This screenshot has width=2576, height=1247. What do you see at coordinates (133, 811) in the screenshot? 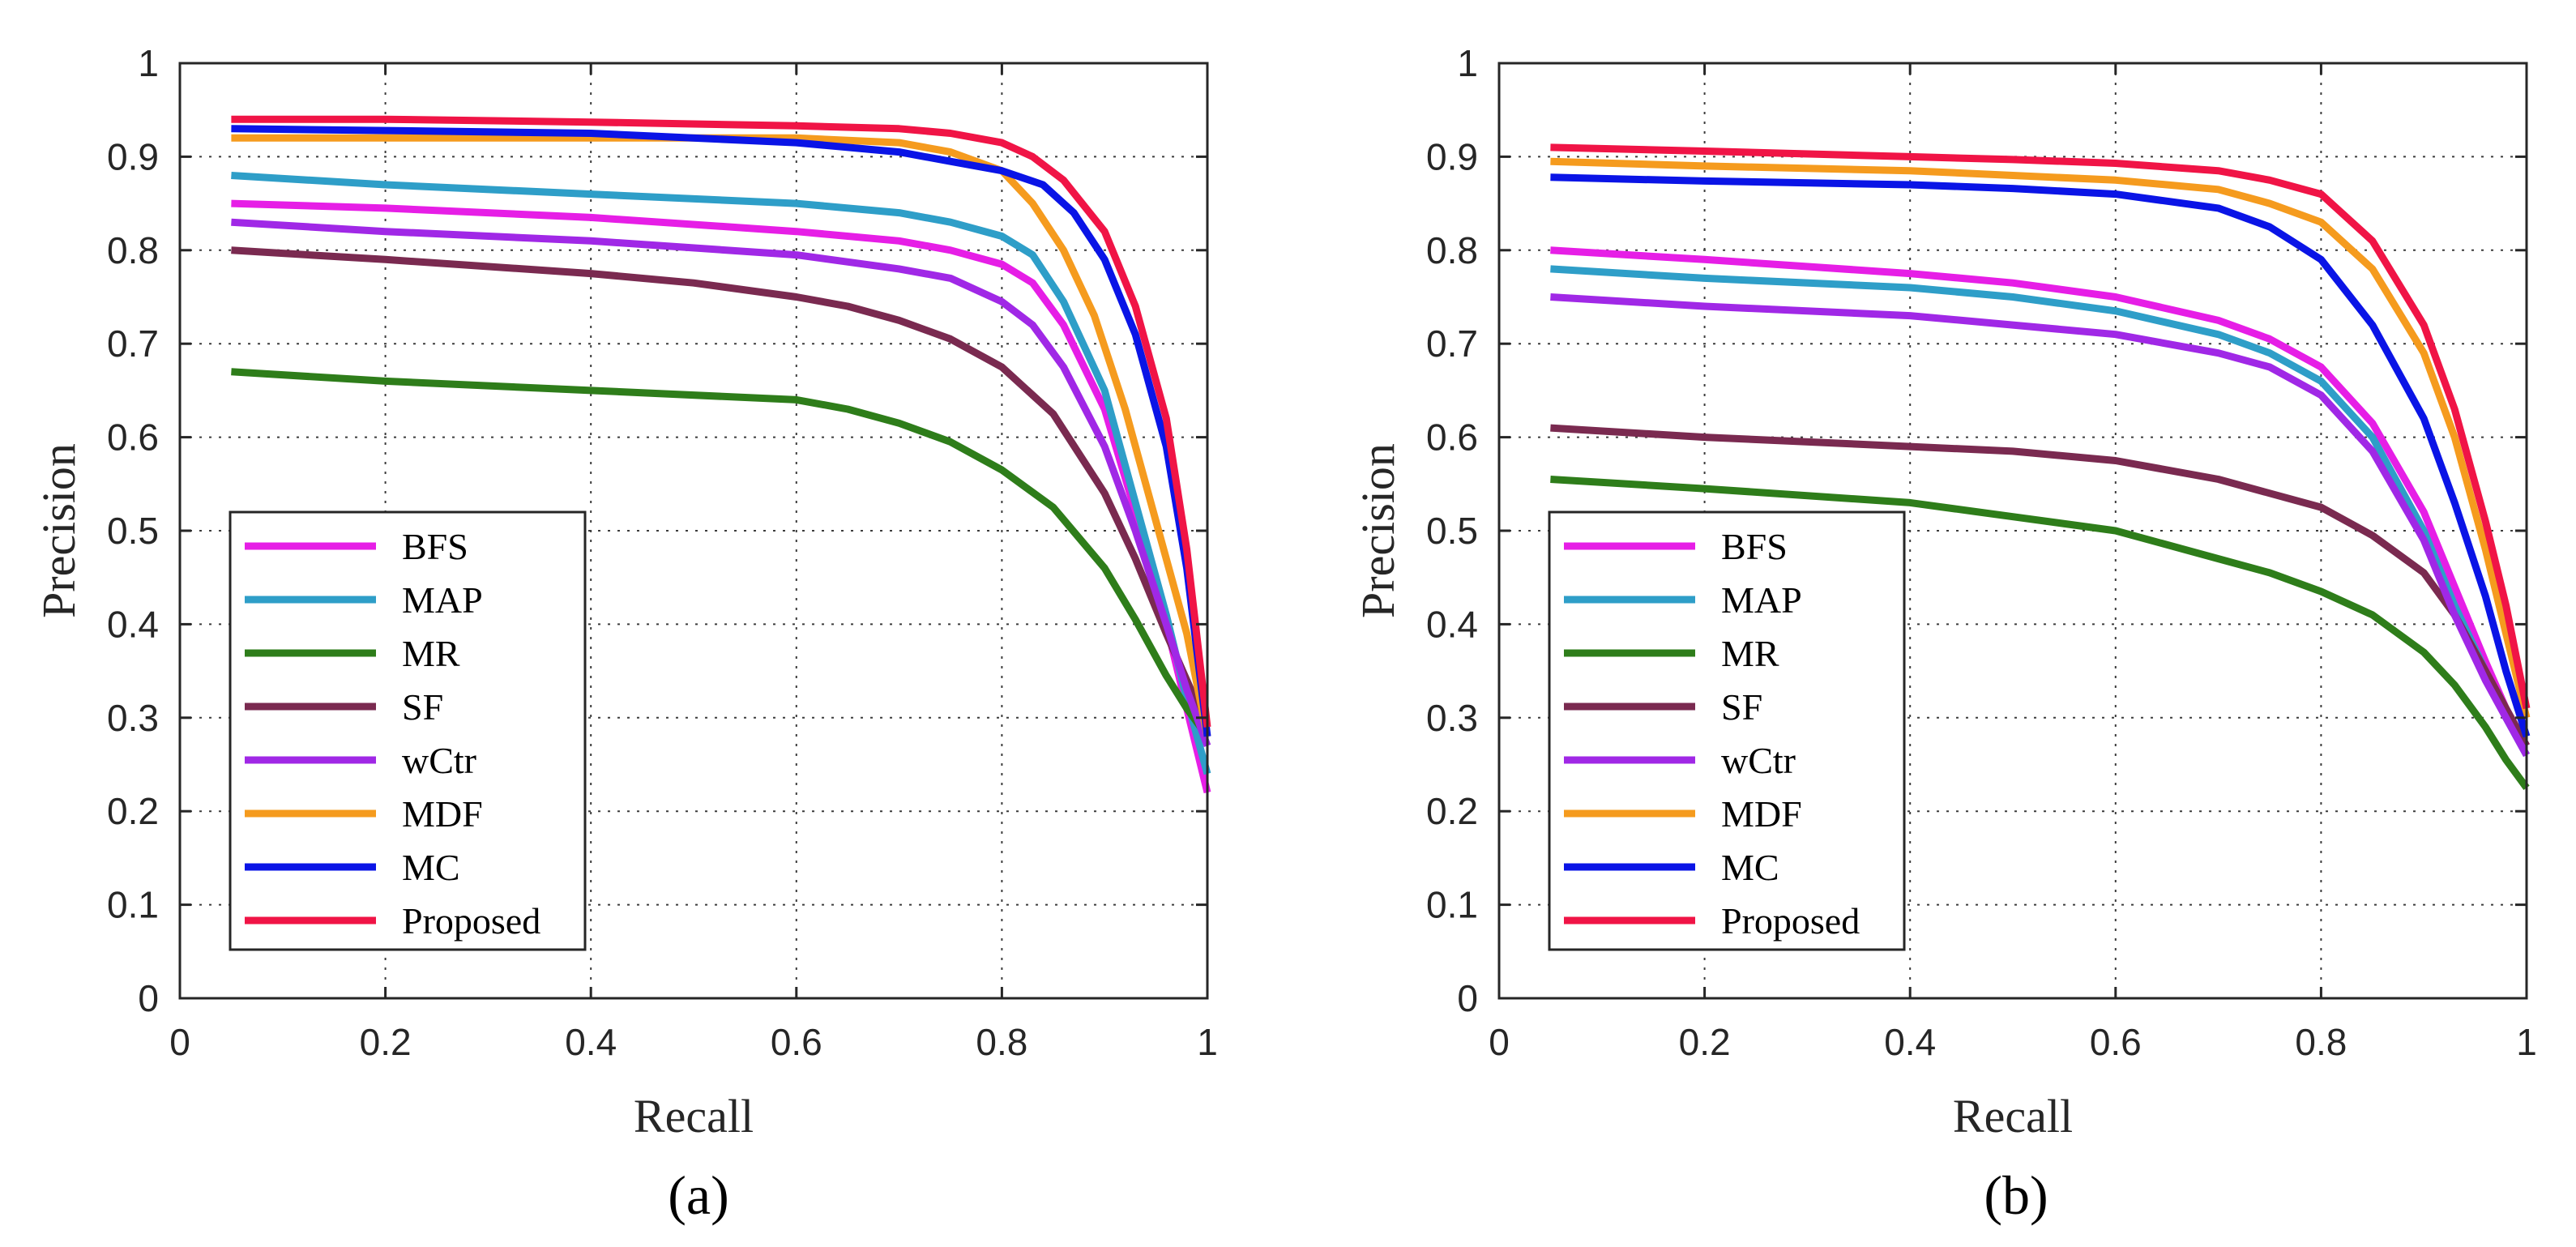
I see `chart-0-y-tick-label: 0.2` at bounding box center [133, 811].